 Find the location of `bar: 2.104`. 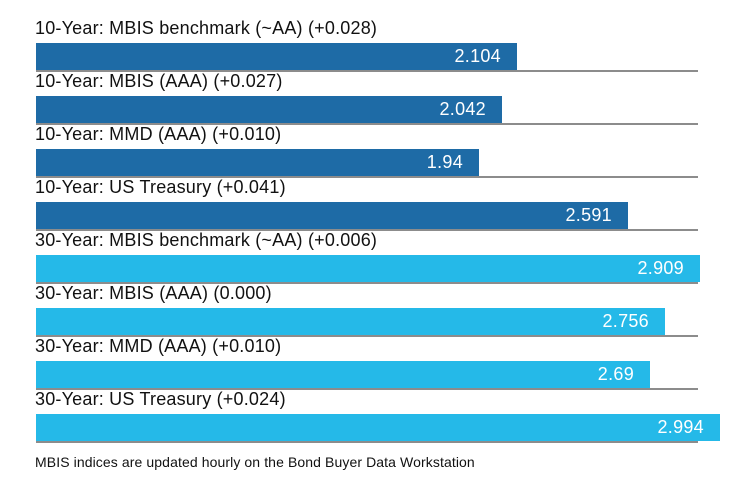

bar: 2.104 is located at coordinates (276, 56).